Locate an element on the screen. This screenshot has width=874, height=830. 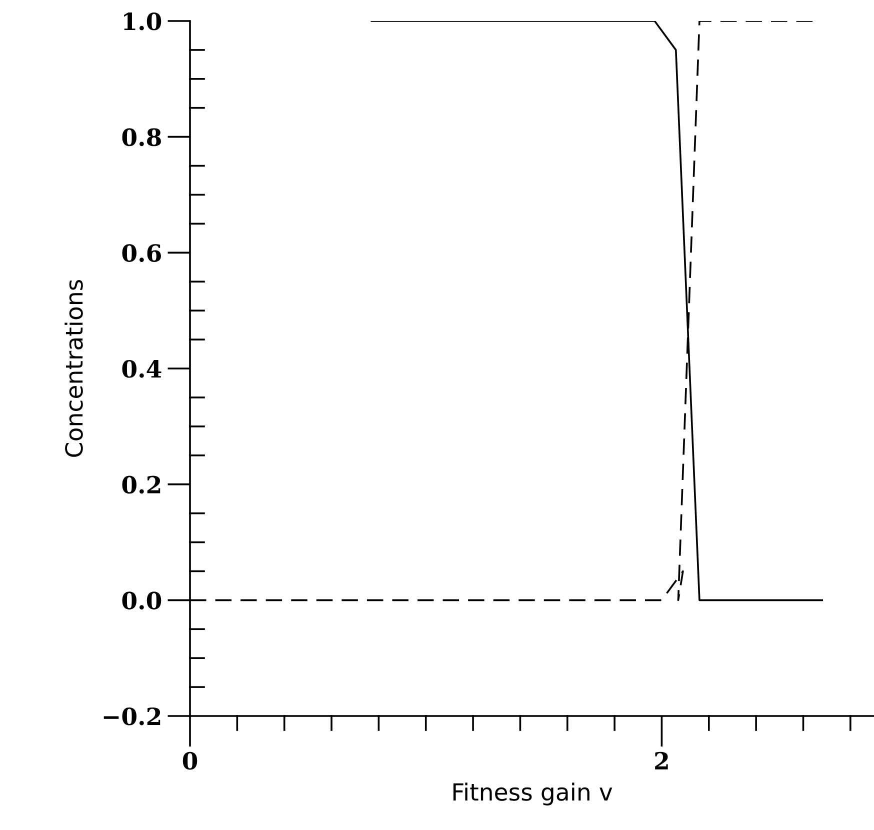
x-tick-label: 2 is located at coordinates (661, 761).